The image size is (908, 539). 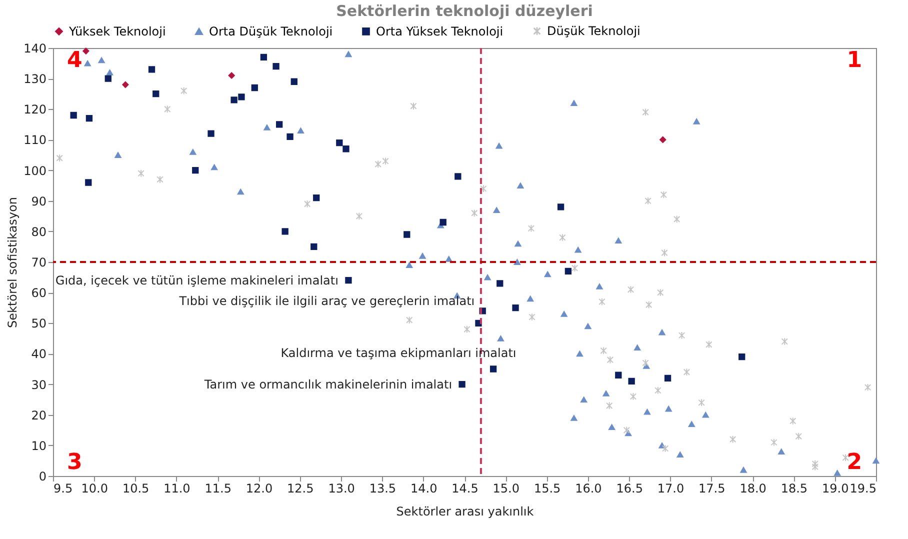 What do you see at coordinates (382, 489) in the screenshot?
I see `x-tick-label: 13.5` at bounding box center [382, 489].